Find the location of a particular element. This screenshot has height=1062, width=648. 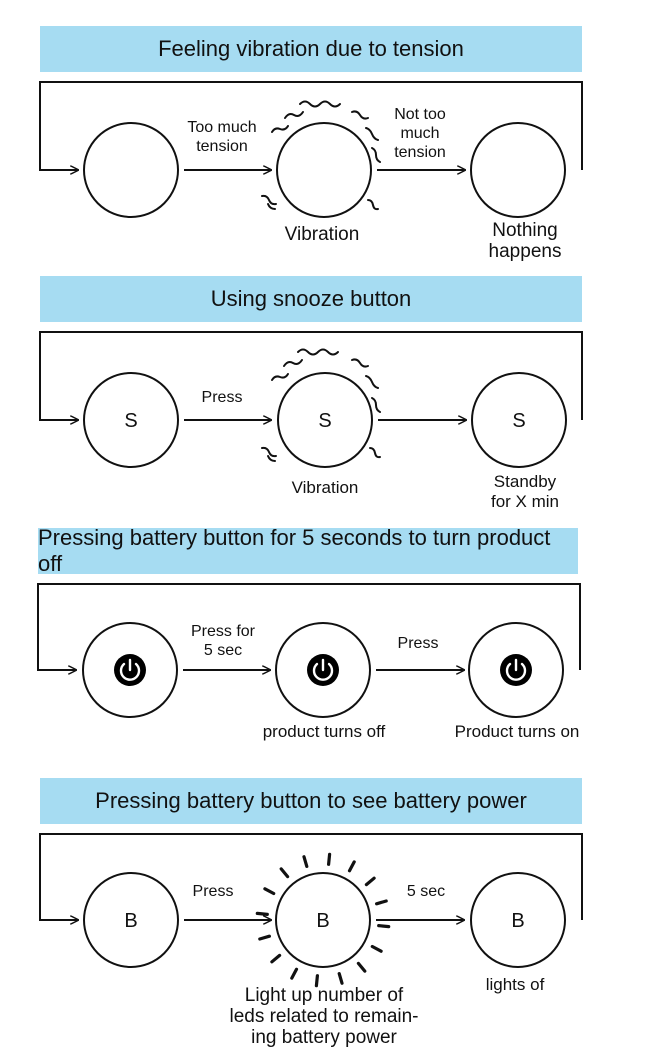

section-2-title: Using snooze button is located at coordinates (311, 299).